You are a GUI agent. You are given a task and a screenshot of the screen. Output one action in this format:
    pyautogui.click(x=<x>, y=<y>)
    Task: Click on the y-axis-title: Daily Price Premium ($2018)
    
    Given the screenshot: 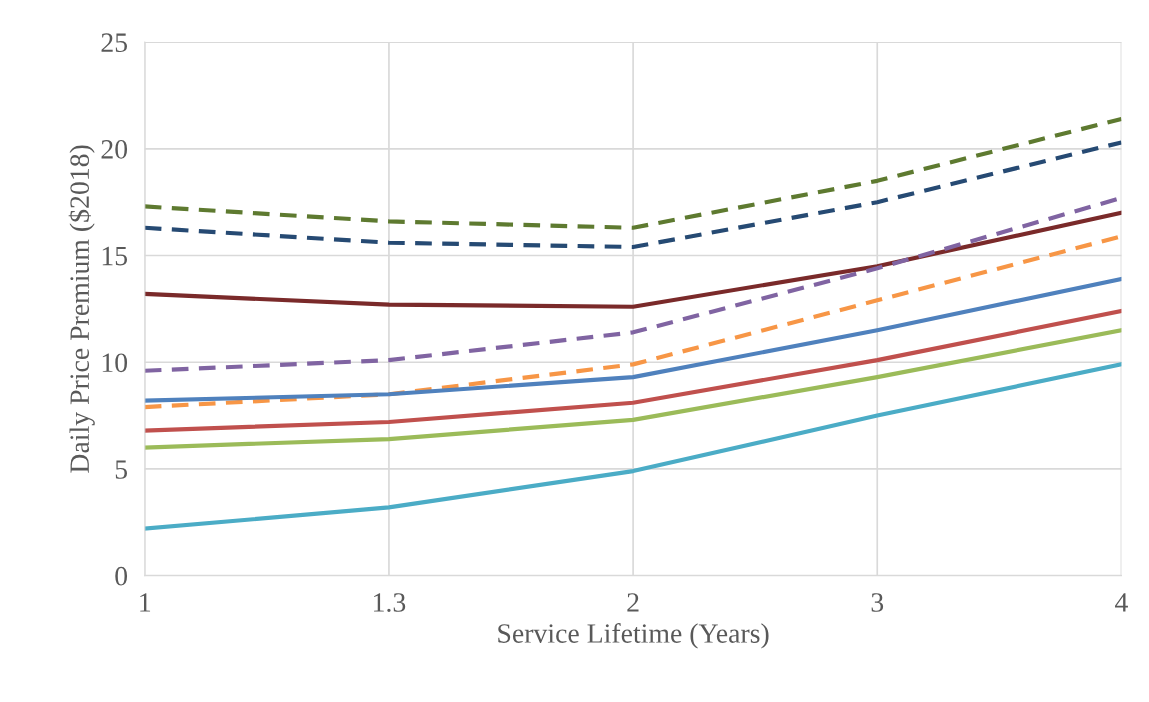 What is the action you would take?
    pyautogui.click(x=81, y=309)
    